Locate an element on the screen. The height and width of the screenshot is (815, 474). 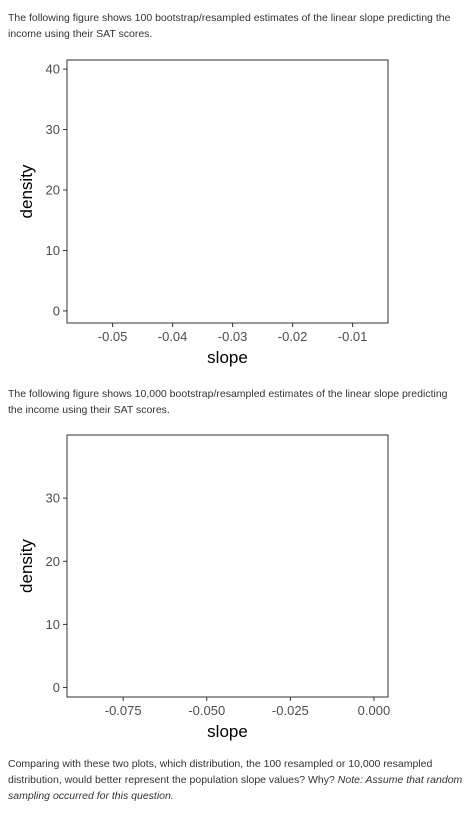
x-tick-label: -0.03 is located at coordinates (233, 336).